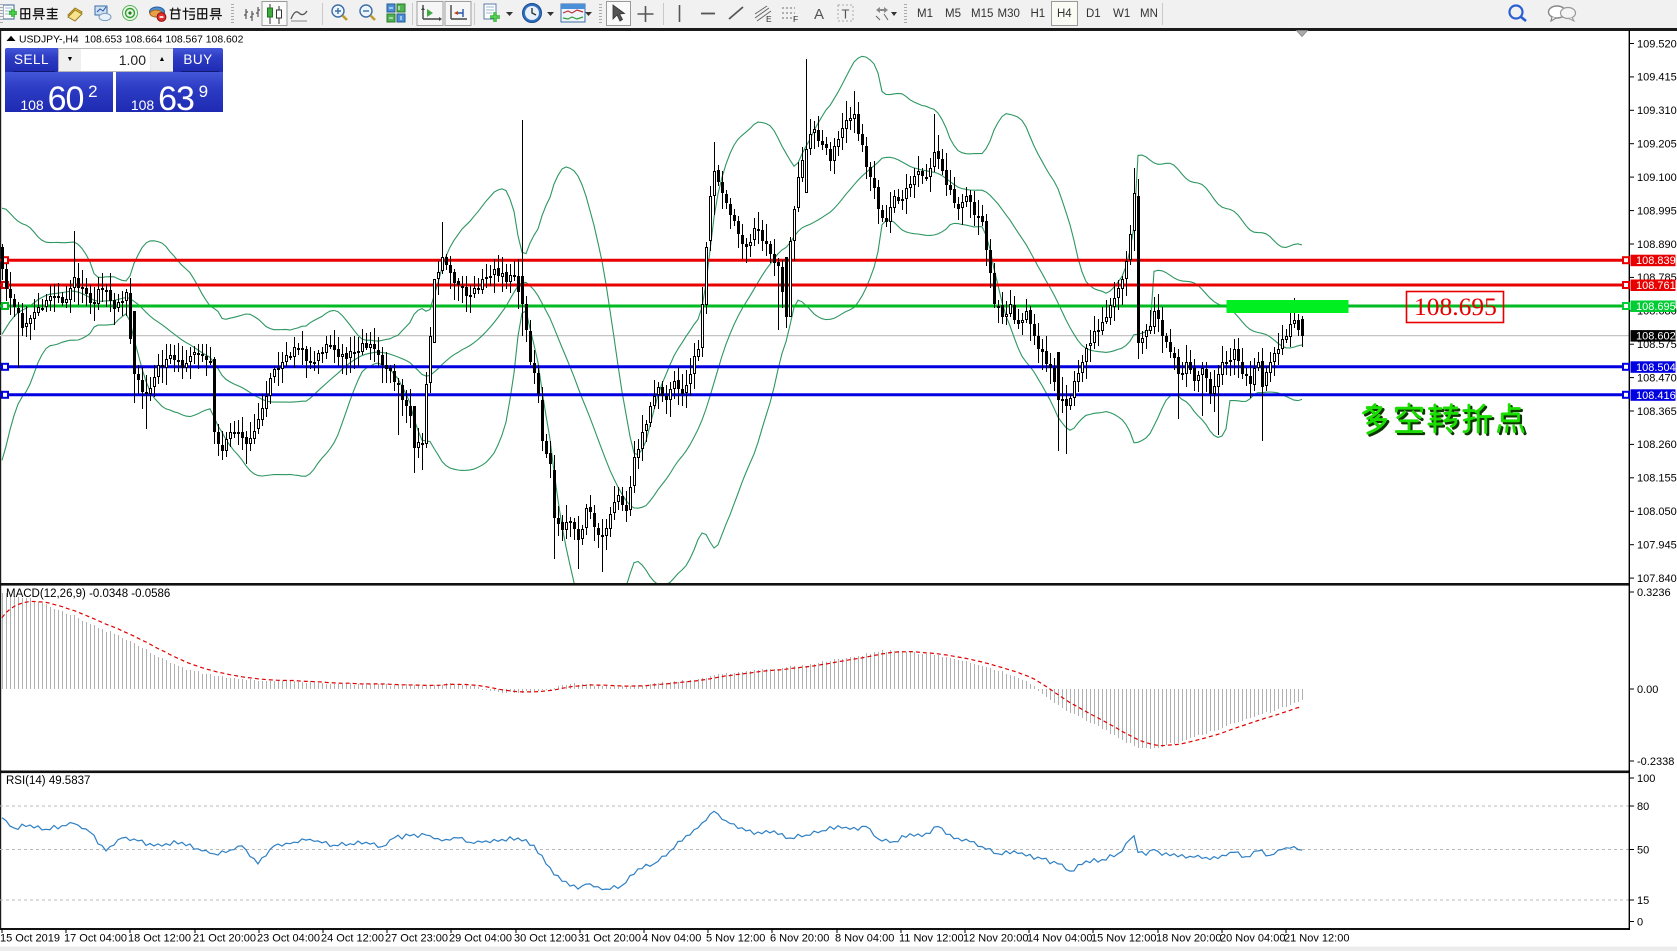 This screenshot has height=951, width=1677. Describe the element at coordinates (735, 939) in the screenshot. I see `svg-text: 5 Nov 12:00` at that location.